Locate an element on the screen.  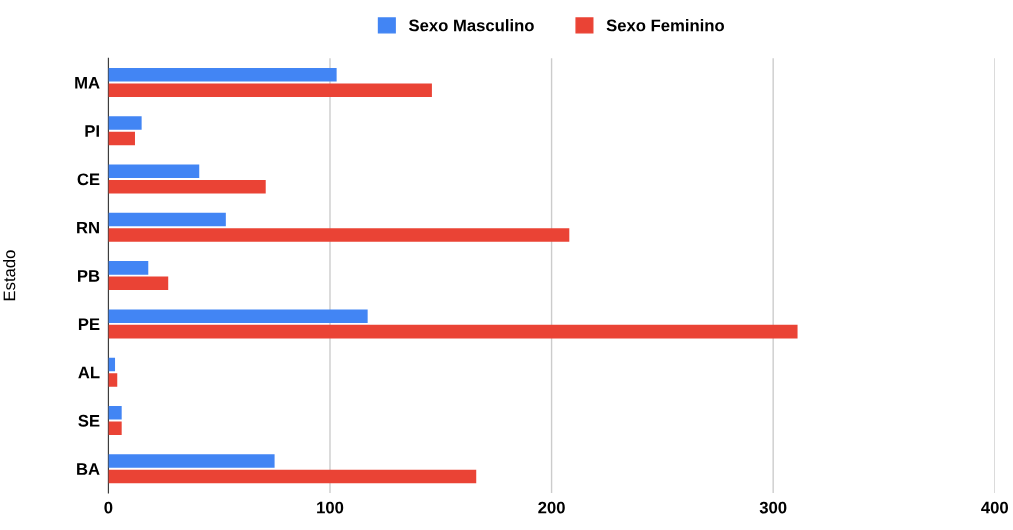
y-tick-label: PE is located at coordinates (89, 324).